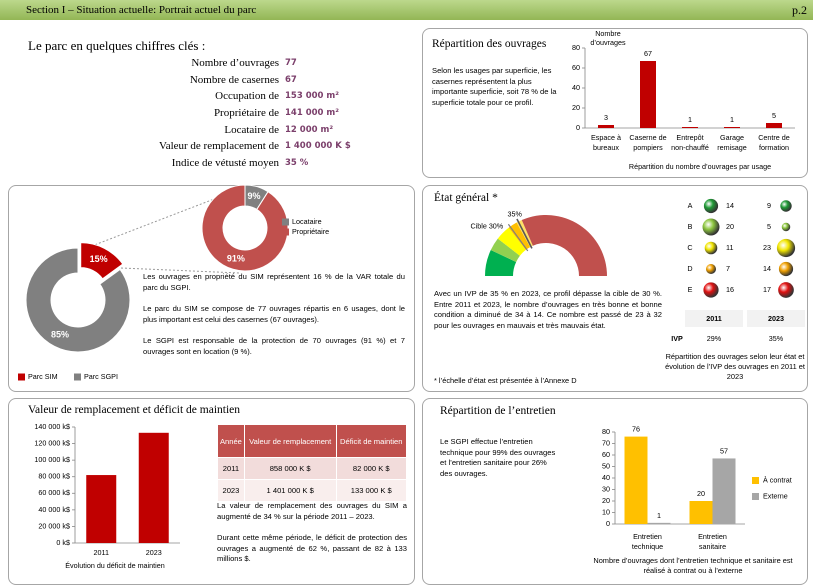  I want to click on y-tick-label: 10, so click(606, 511).